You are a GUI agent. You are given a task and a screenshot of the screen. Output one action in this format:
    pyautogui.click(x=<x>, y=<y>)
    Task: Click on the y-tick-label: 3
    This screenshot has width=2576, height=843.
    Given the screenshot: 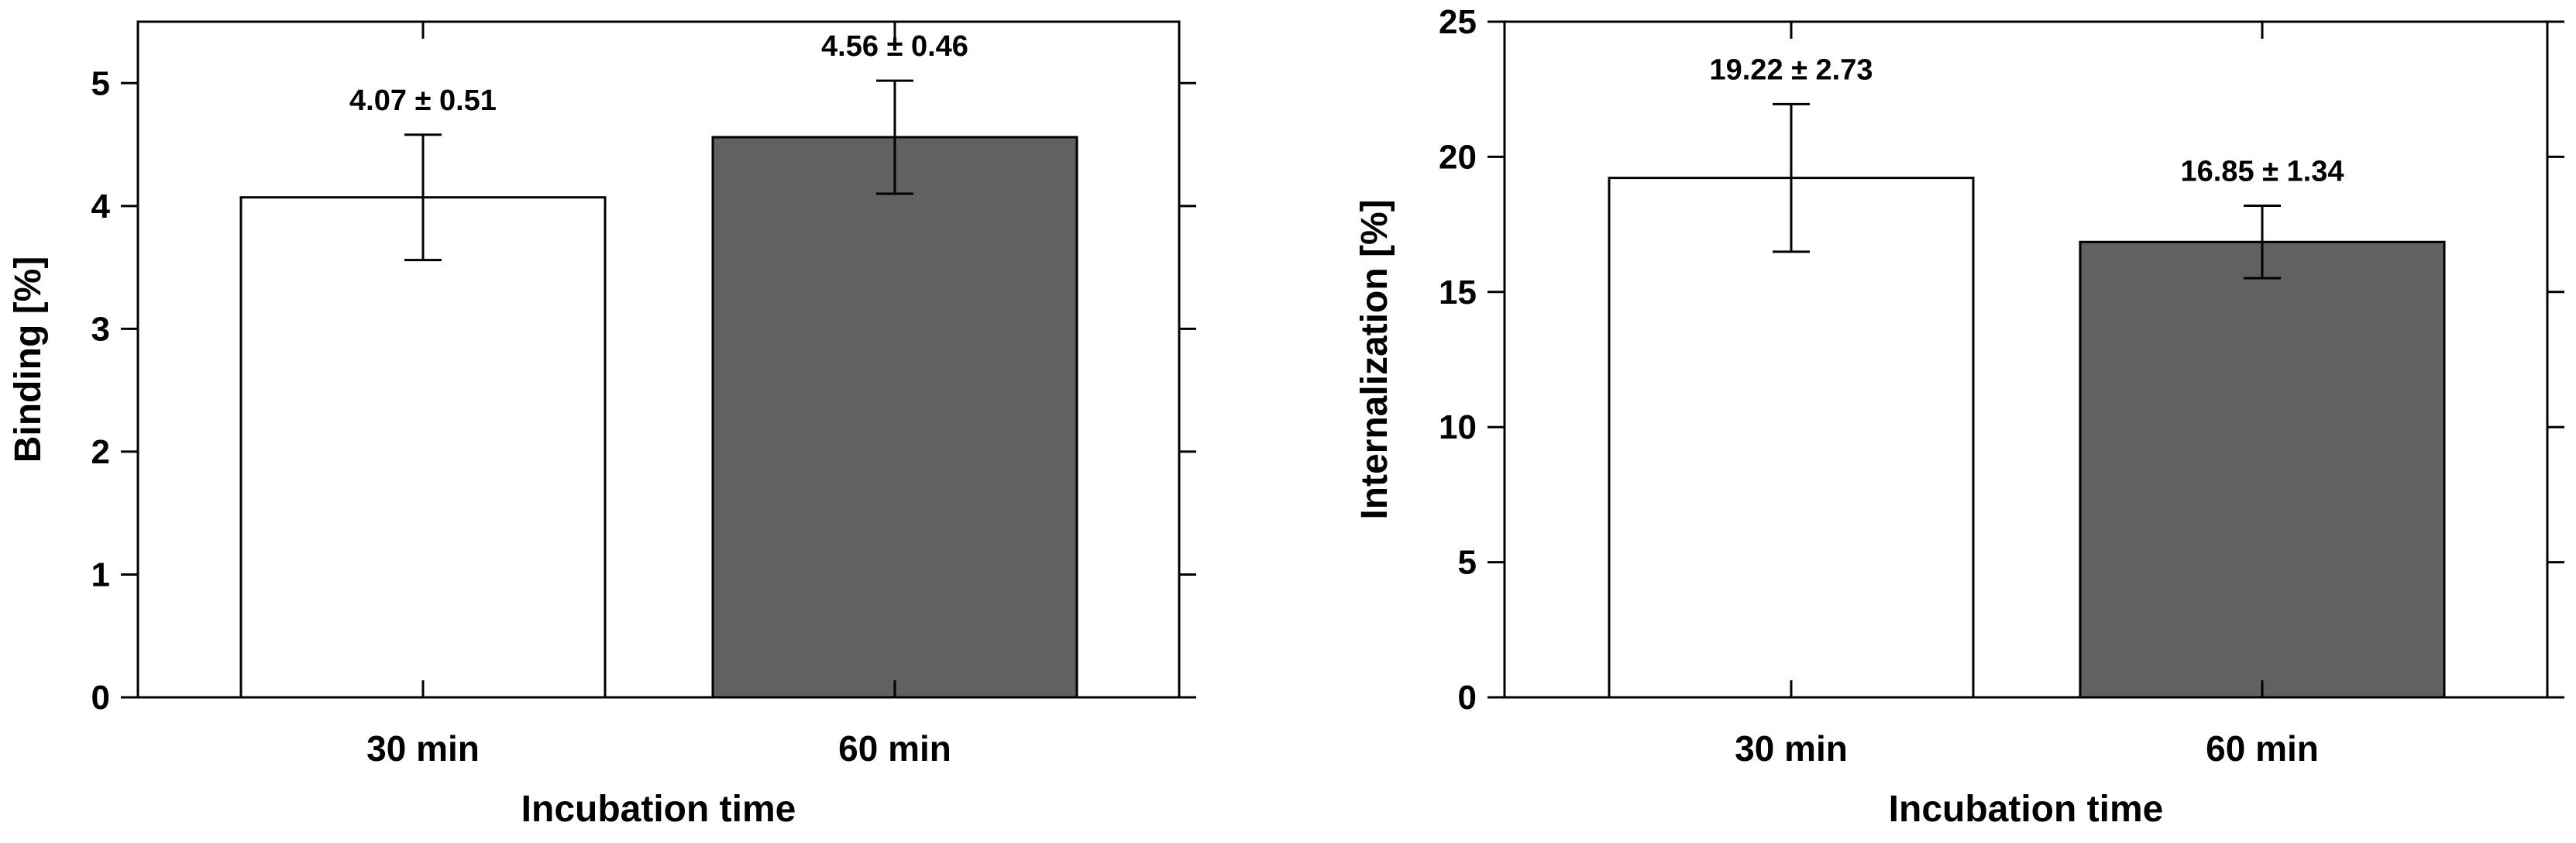 What is the action you would take?
    pyautogui.click(x=100, y=329)
    